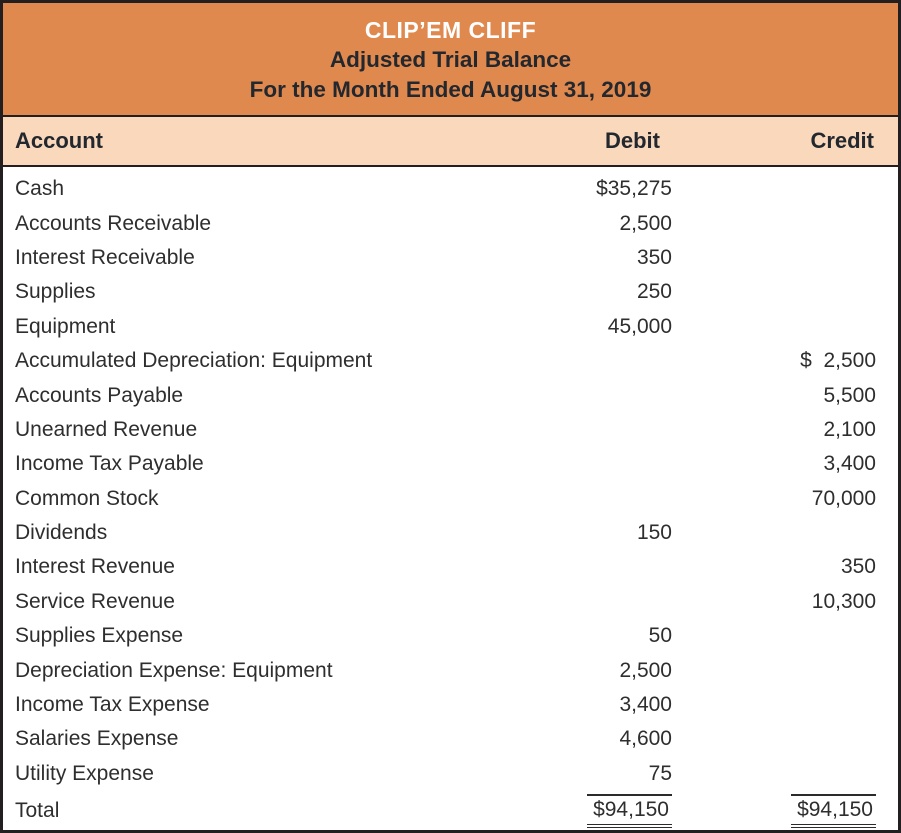 This screenshot has height=833, width=901. I want to click on credit-cell: 70,000, so click(843, 498).